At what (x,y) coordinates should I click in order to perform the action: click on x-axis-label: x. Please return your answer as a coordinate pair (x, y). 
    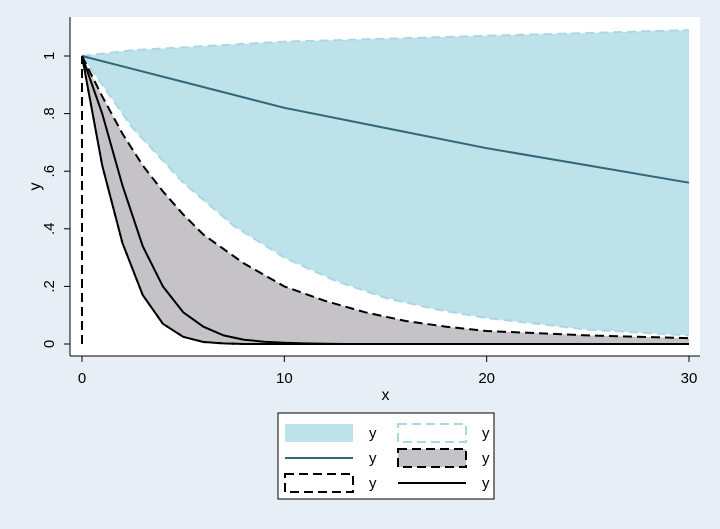
    Looking at the image, I should click on (386, 395).